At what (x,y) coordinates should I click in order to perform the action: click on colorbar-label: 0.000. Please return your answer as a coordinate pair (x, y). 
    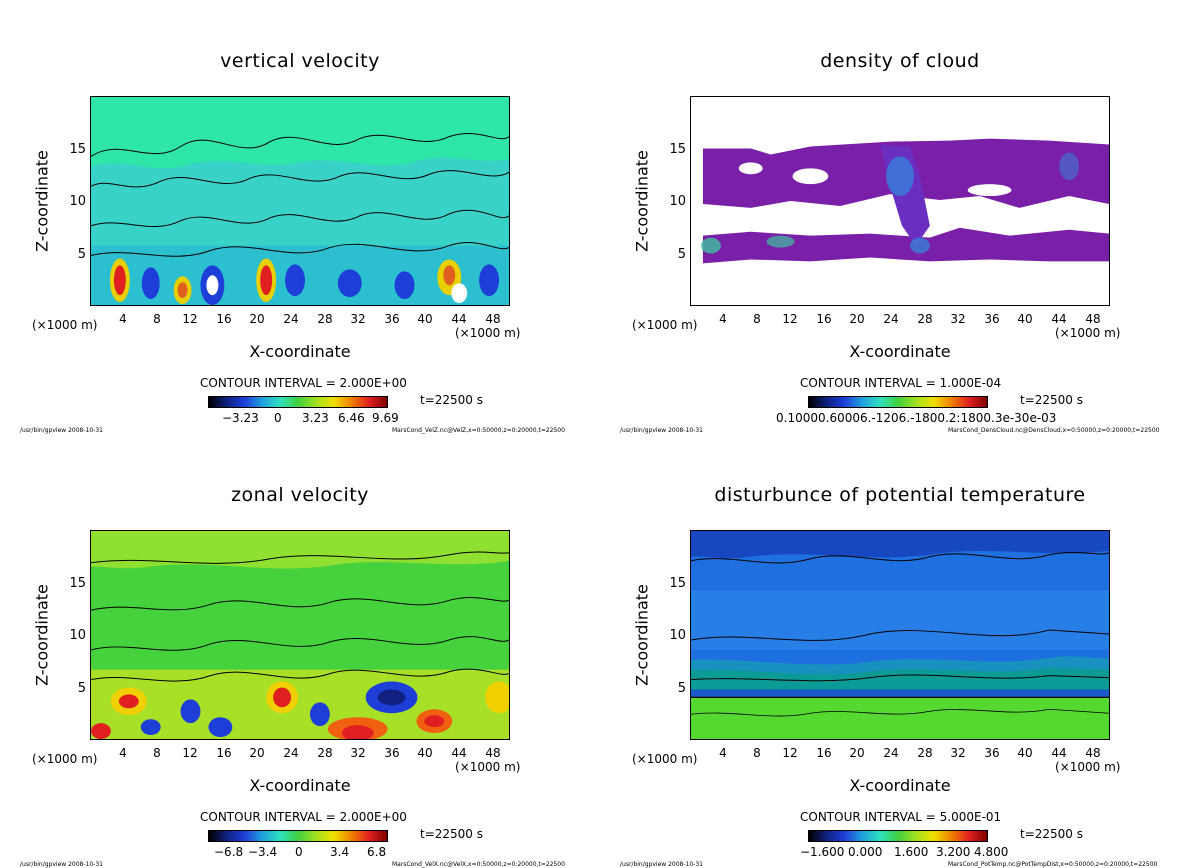
    Looking at the image, I should click on (865, 852).